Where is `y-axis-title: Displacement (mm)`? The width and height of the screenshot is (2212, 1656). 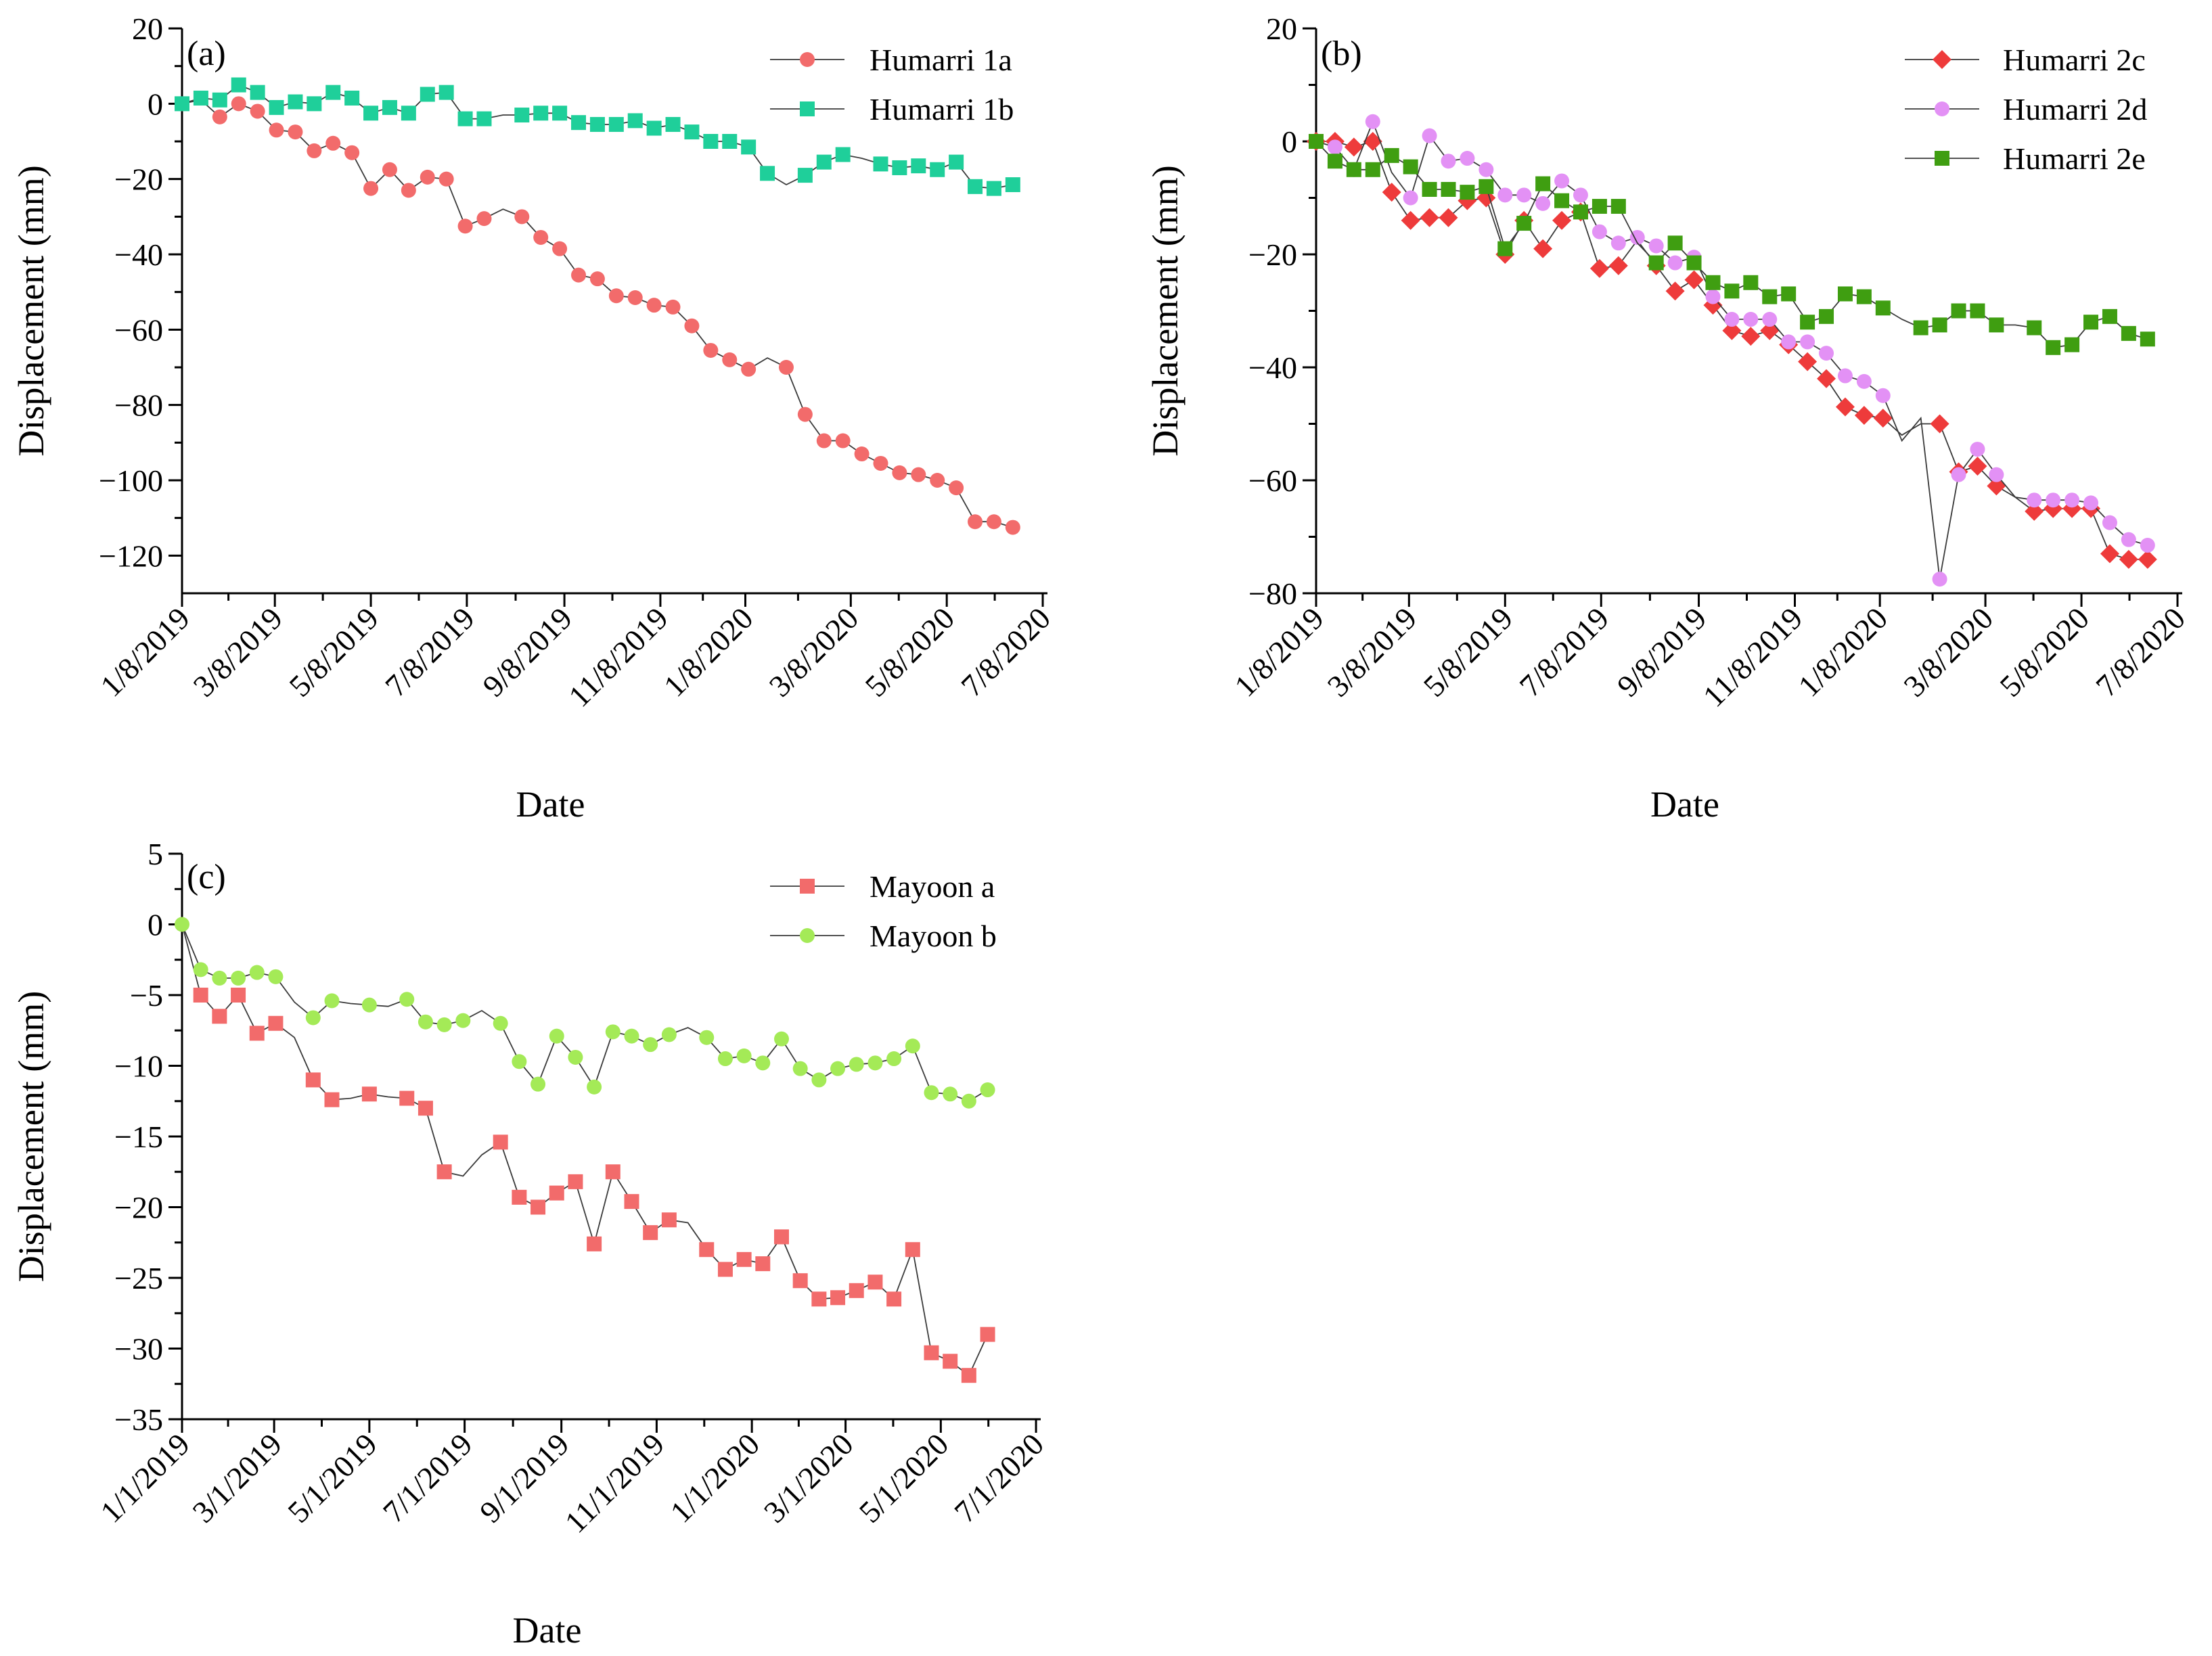 y-axis-title: Displacement (mm) is located at coordinates (31, 310).